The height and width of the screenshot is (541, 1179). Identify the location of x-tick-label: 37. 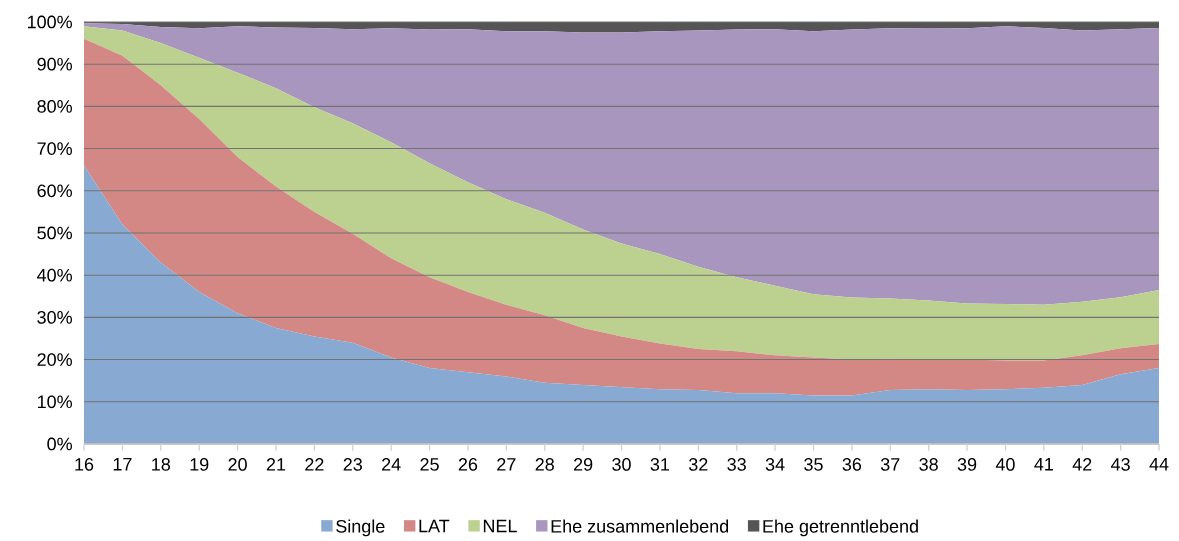
(890, 464).